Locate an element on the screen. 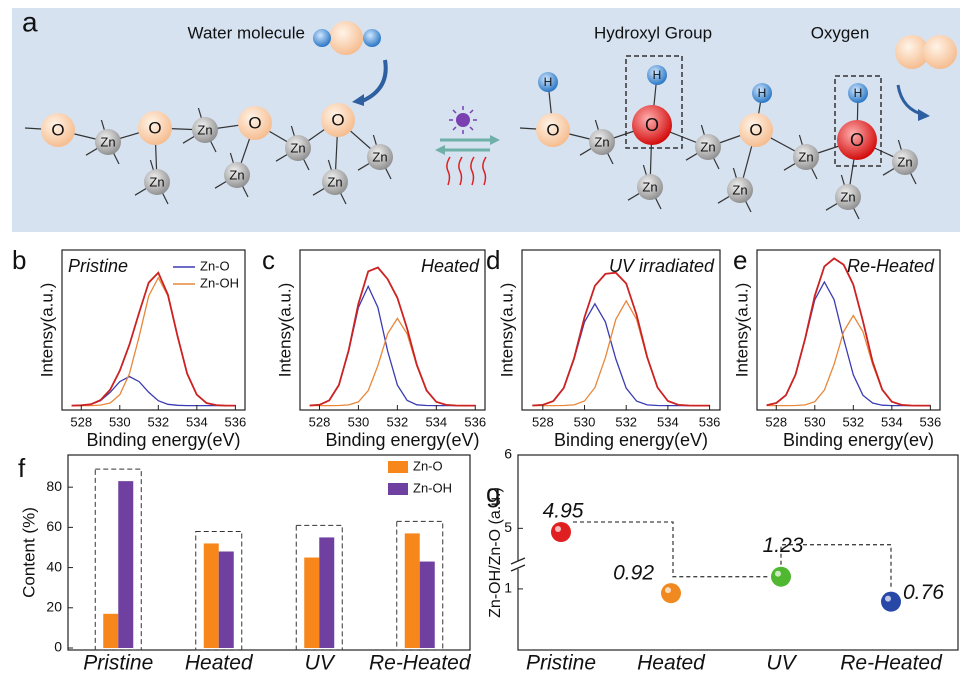 This screenshot has width=968, height=677. x-tick-label: Re-Heated is located at coordinates (891, 663).